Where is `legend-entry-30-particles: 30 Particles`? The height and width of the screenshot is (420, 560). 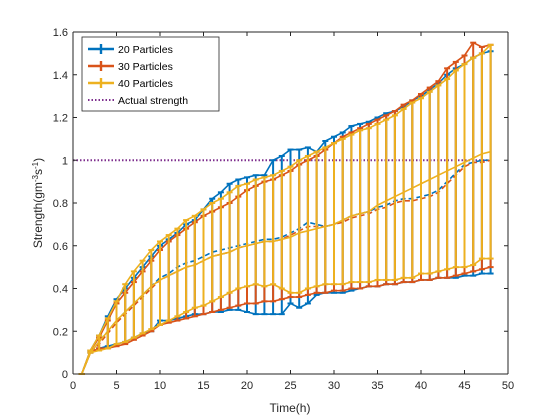
legend-entry-30-particles: 30 Particles is located at coordinates (130, 67).